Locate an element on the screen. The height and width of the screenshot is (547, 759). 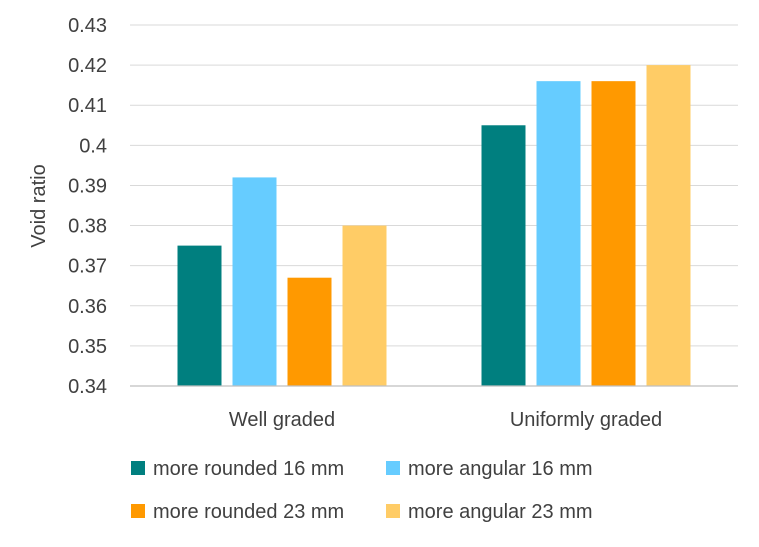
y-tick-label: 0.34 is located at coordinates (87, 387).